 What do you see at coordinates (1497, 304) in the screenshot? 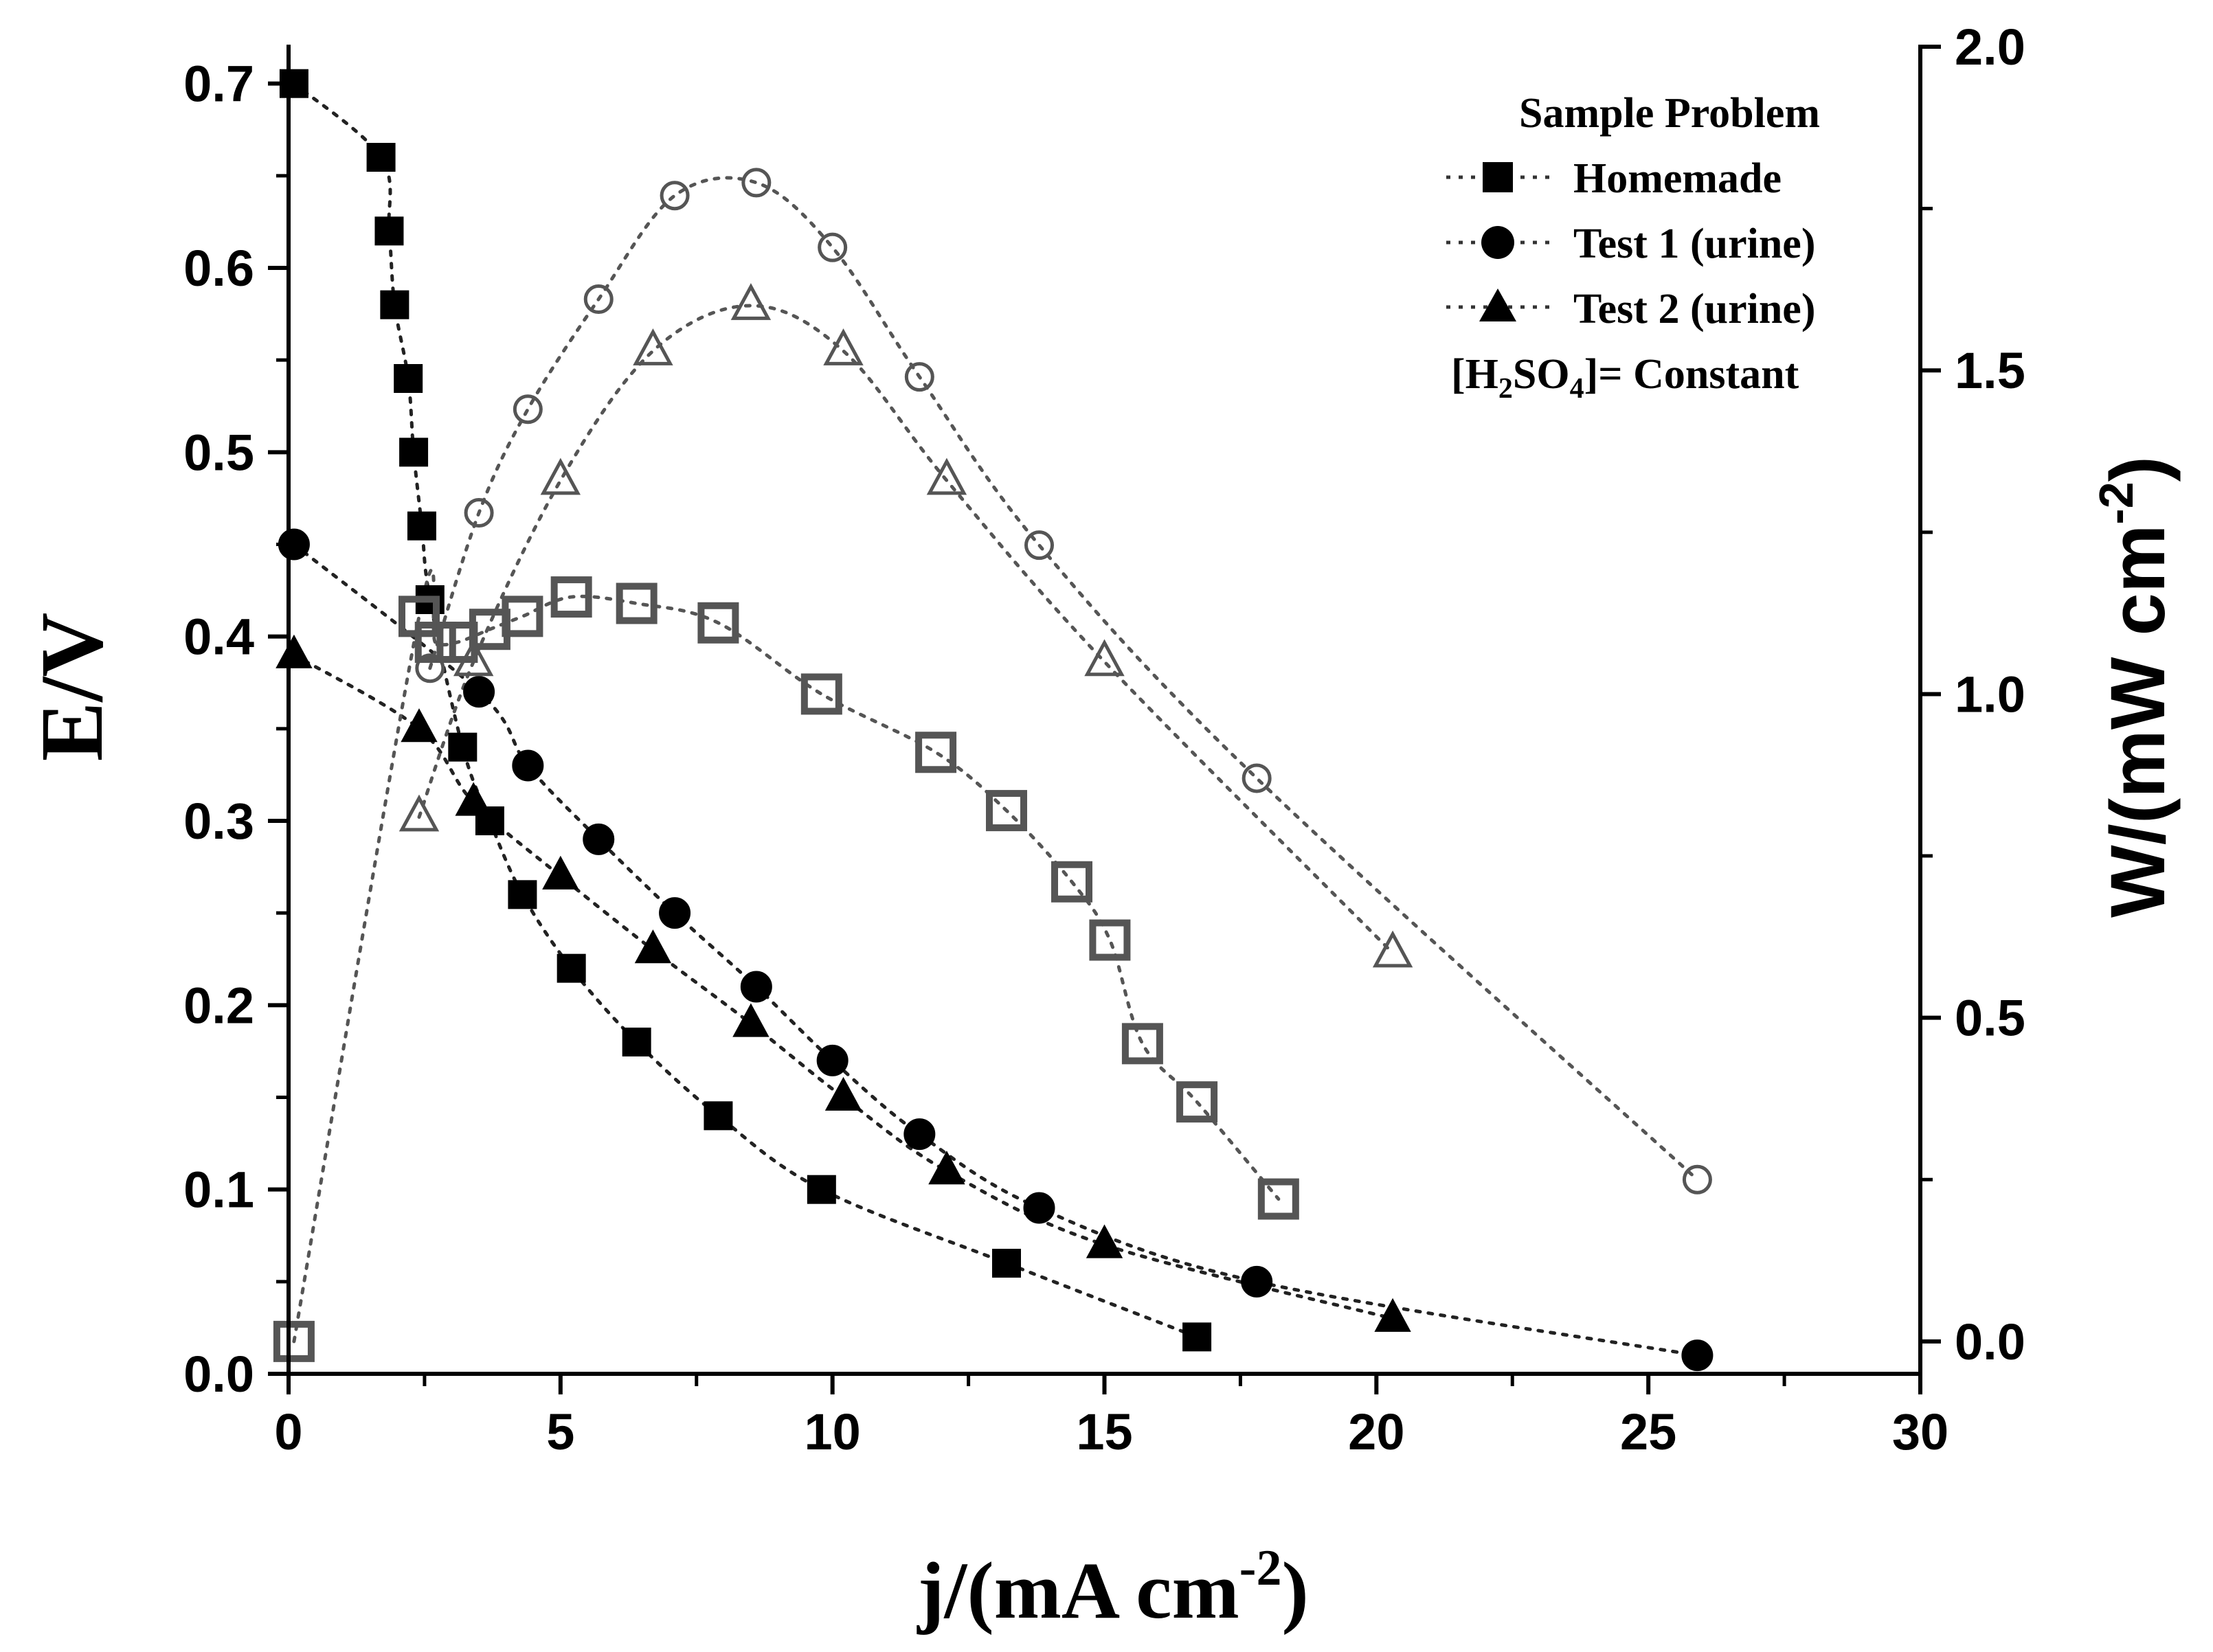
I see `legend-marker-triangle` at bounding box center [1497, 304].